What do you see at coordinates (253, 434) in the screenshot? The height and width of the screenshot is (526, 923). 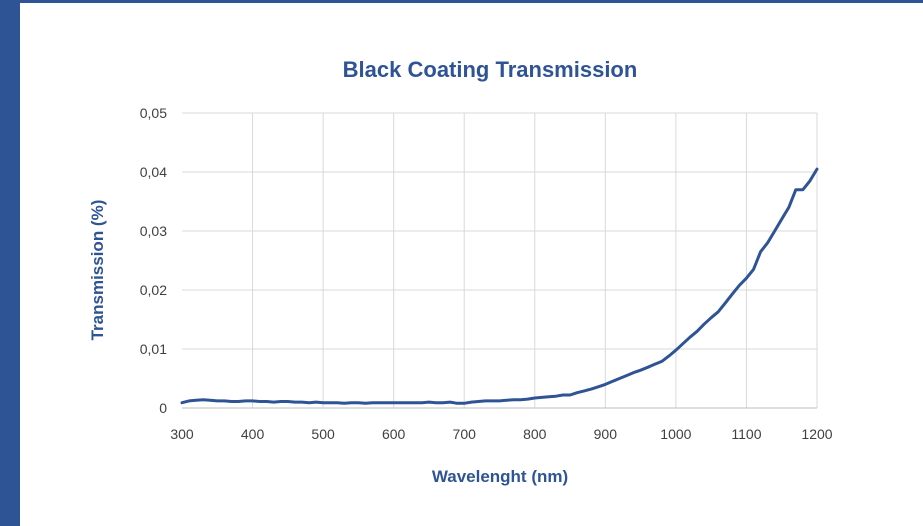 I see `x-tick-label: 400` at bounding box center [253, 434].